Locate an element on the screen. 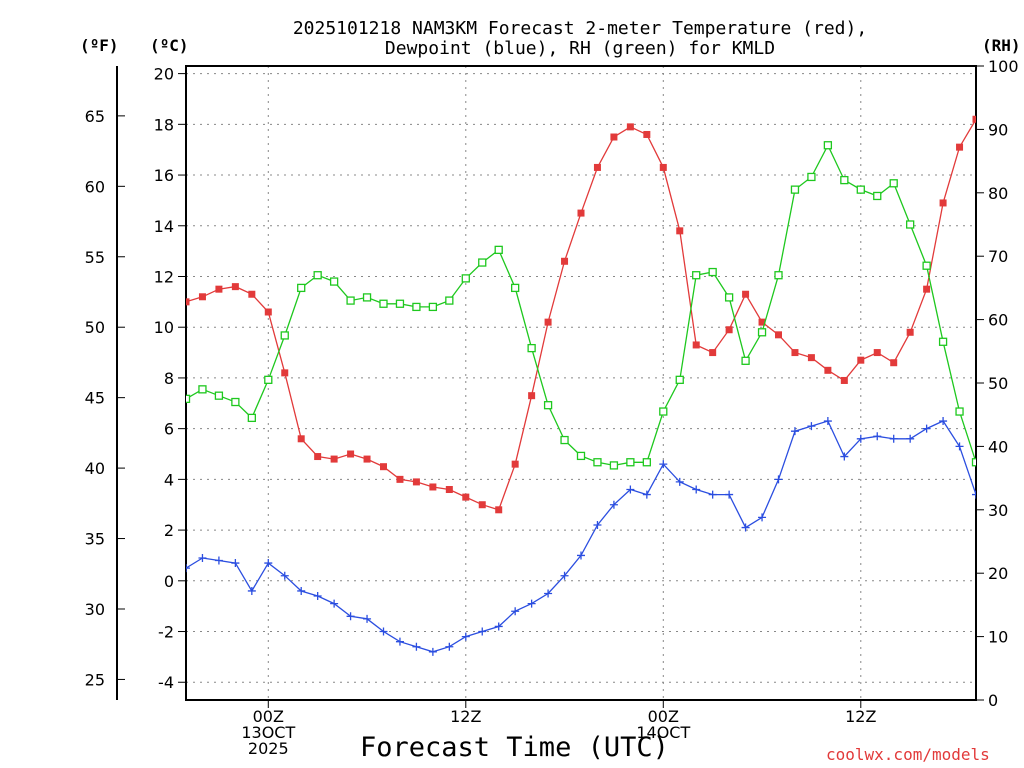 This screenshot has height=768, width=1024. x-tick-label: 00Z is located at coordinates (663, 716).